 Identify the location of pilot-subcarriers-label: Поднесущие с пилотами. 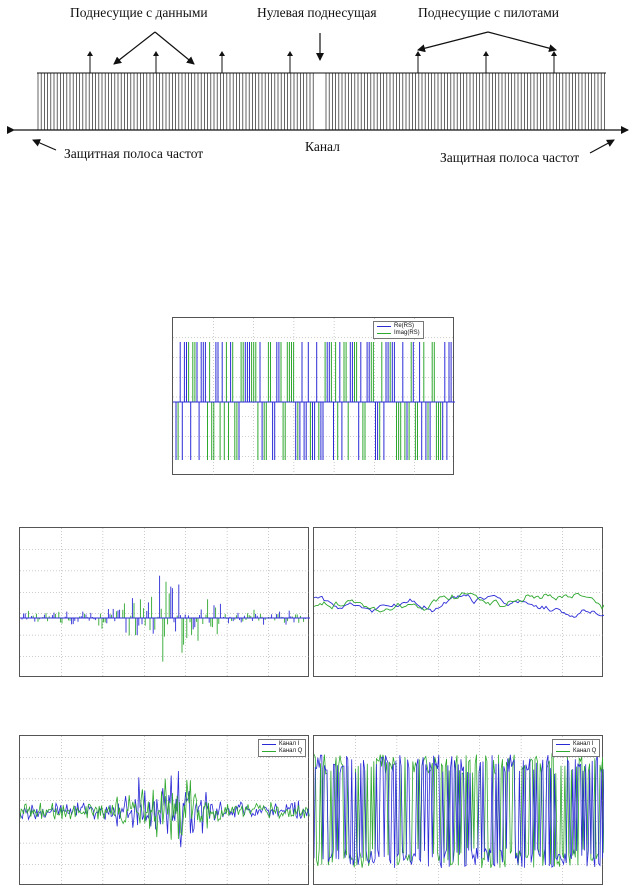
(489, 12).